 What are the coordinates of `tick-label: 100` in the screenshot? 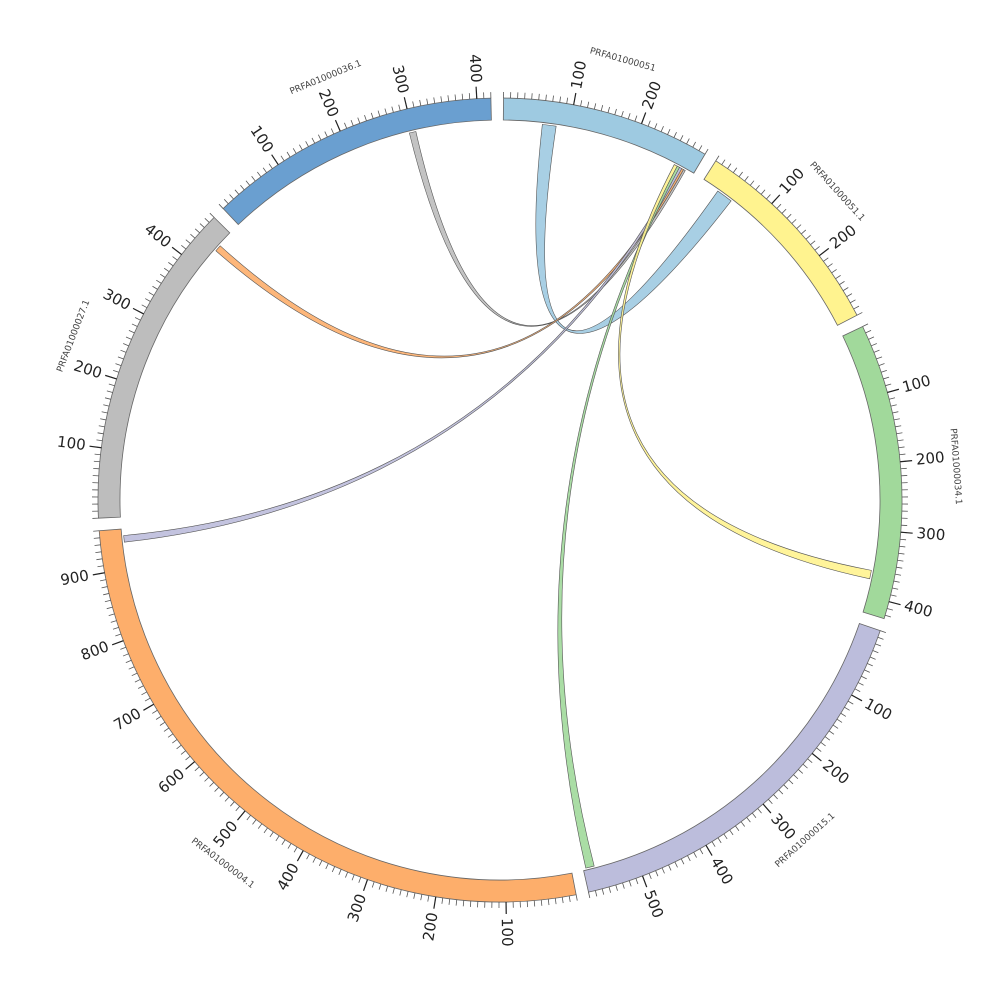 It's located at (916, 383).